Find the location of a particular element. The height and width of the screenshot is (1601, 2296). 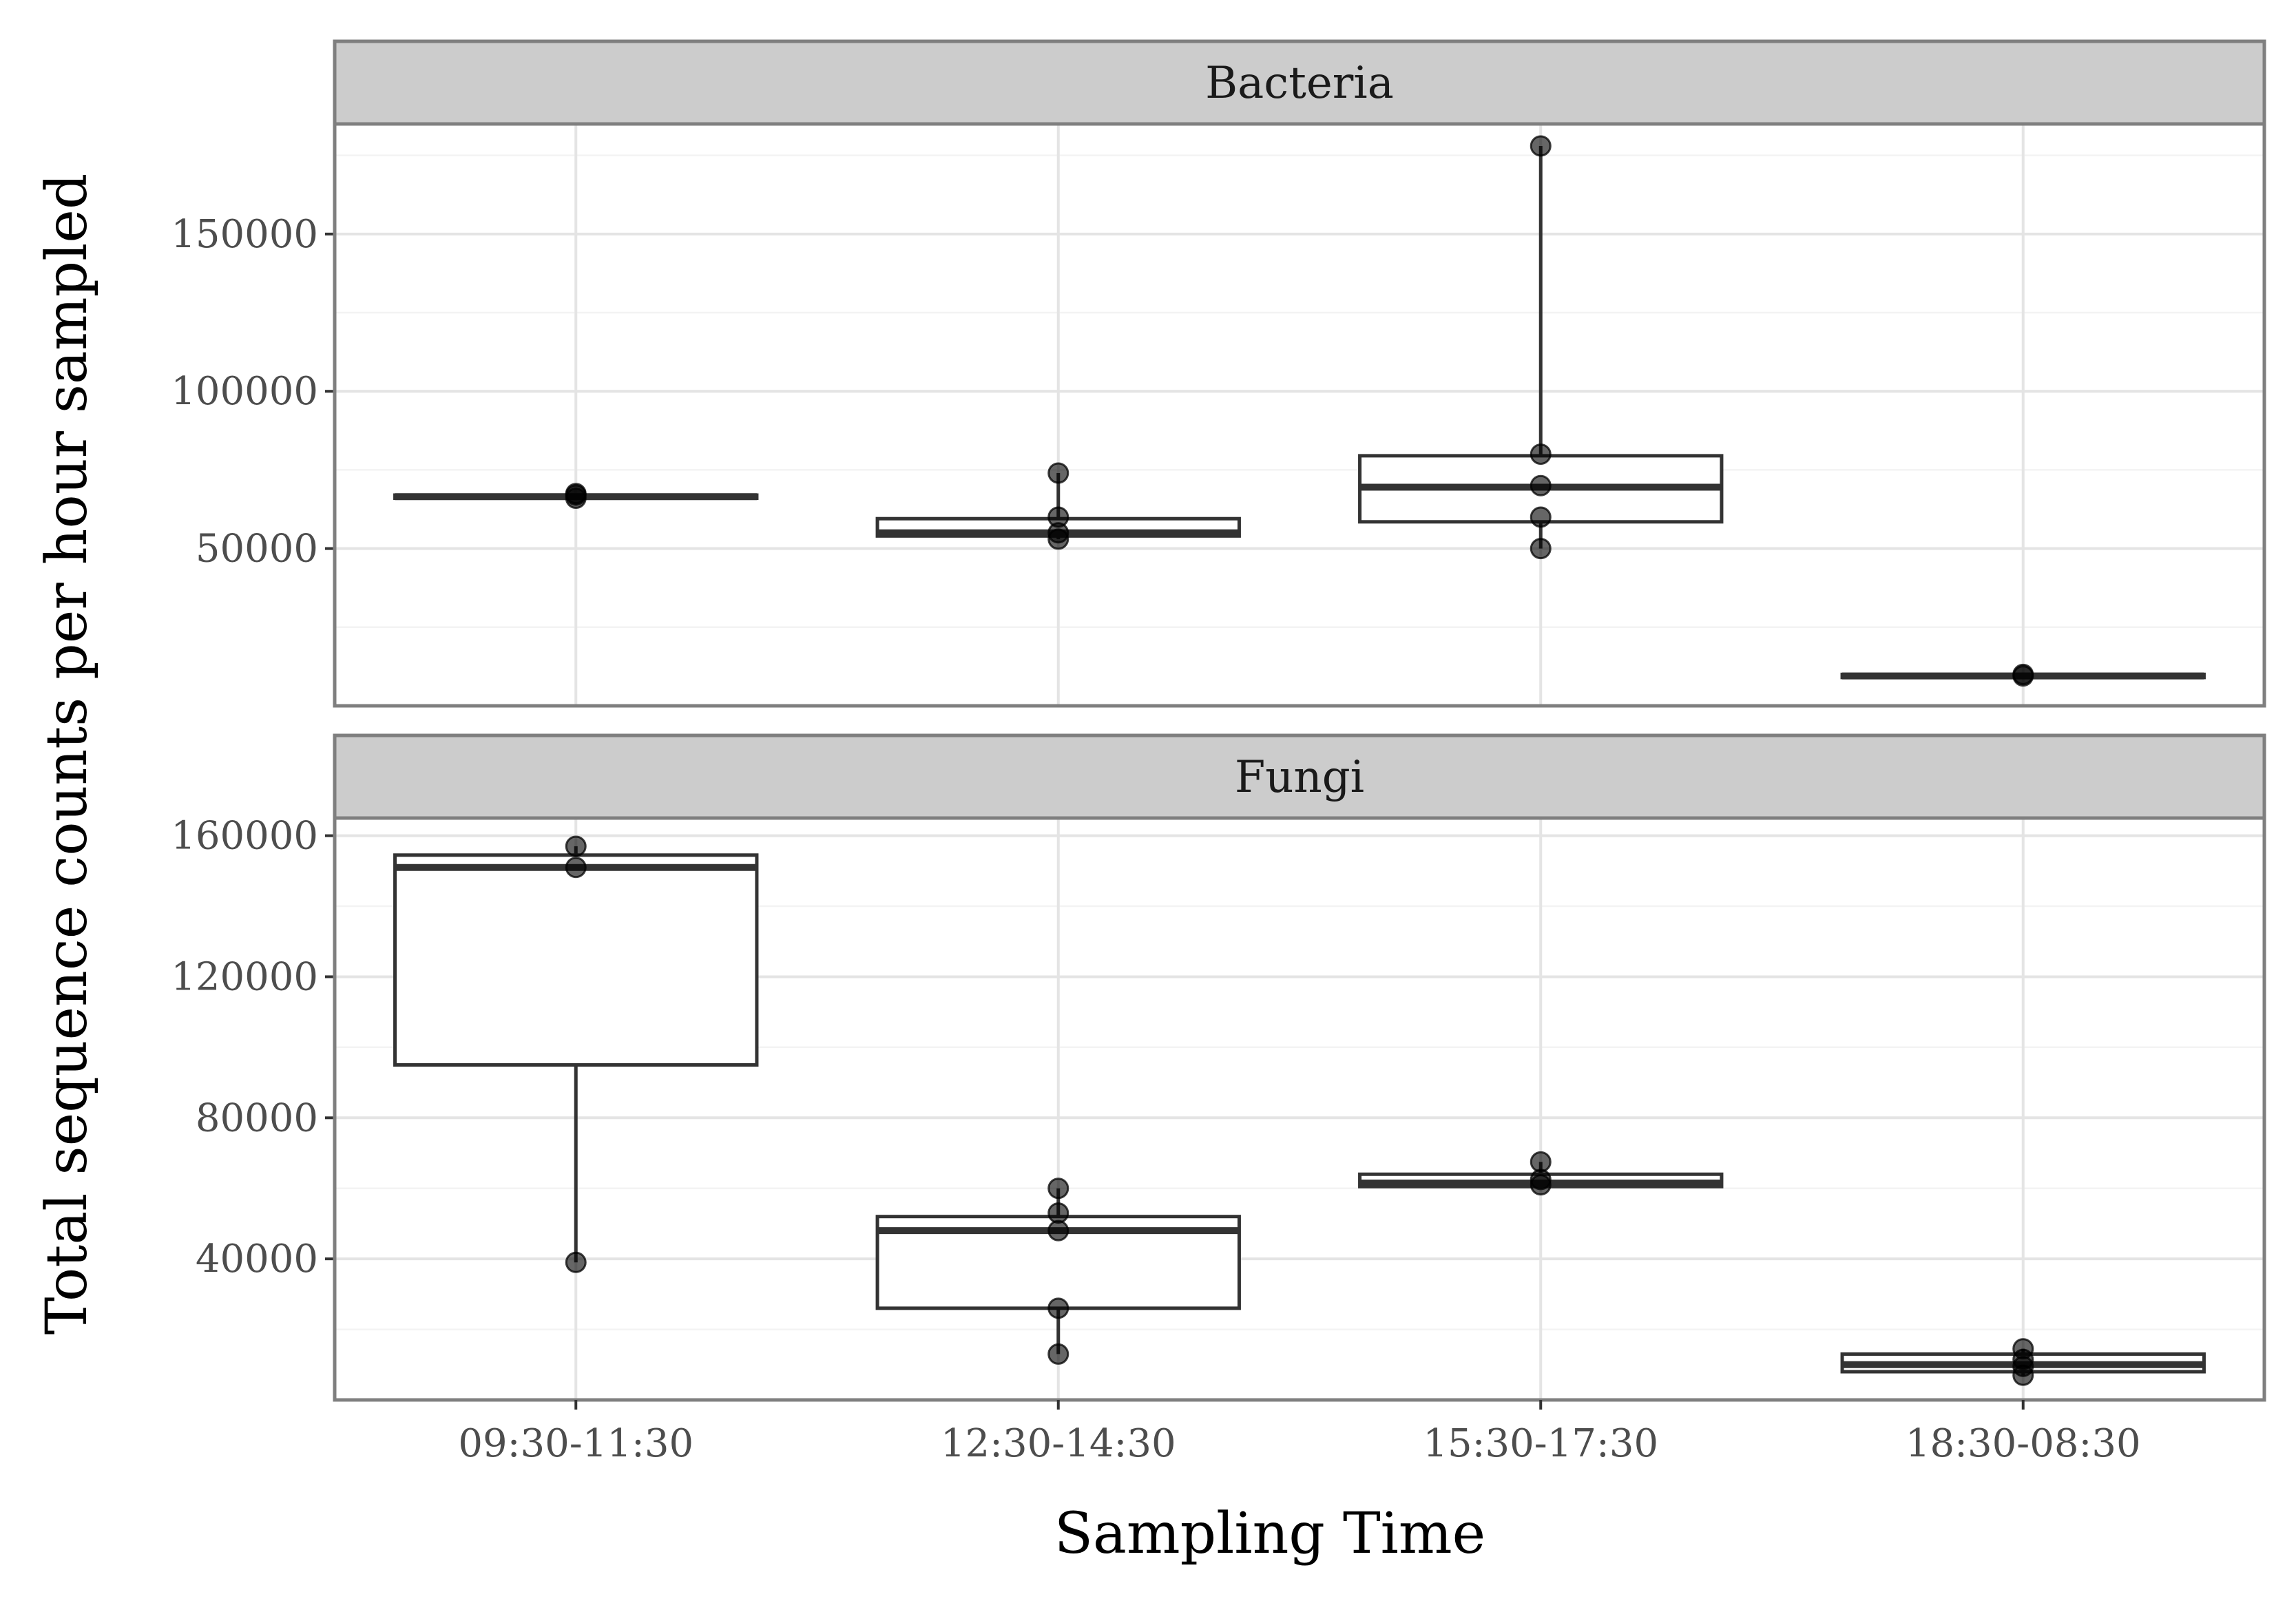

y-tick-label: 80000 is located at coordinates (257, 1118).